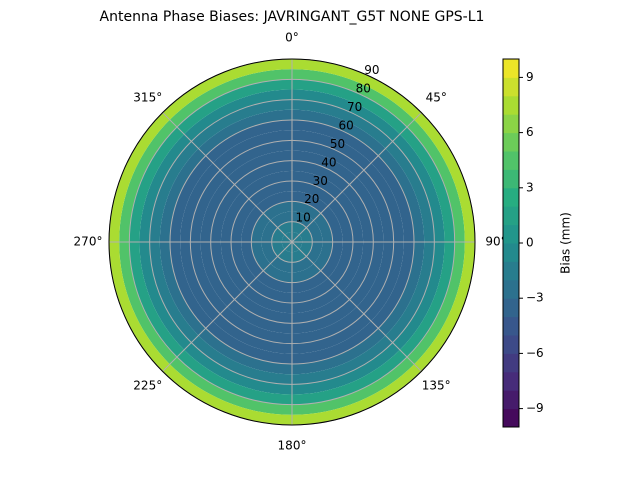 The image size is (640, 480). Describe the element at coordinates (363, 89) in the screenshot. I see `r-tick-label: 80` at that location.